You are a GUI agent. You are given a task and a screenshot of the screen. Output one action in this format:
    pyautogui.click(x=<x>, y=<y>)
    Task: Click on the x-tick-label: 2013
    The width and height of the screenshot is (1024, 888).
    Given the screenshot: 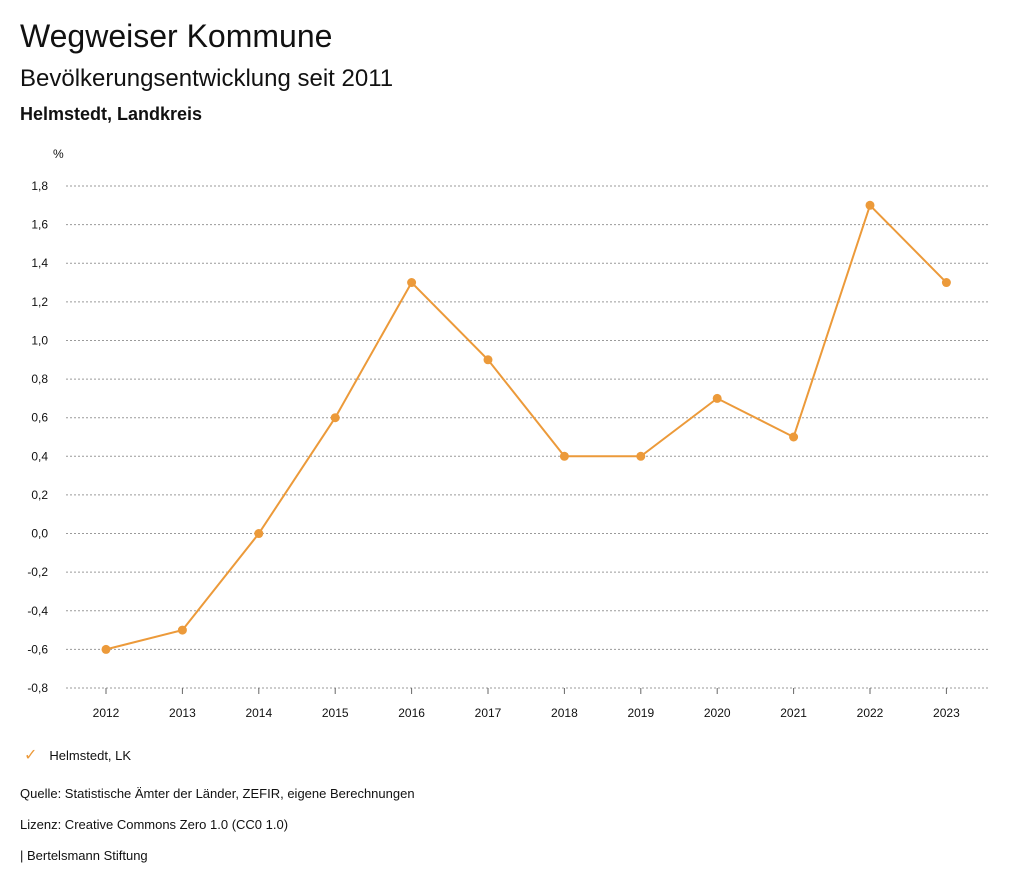 What is the action you would take?
    pyautogui.click(x=182, y=713)
    